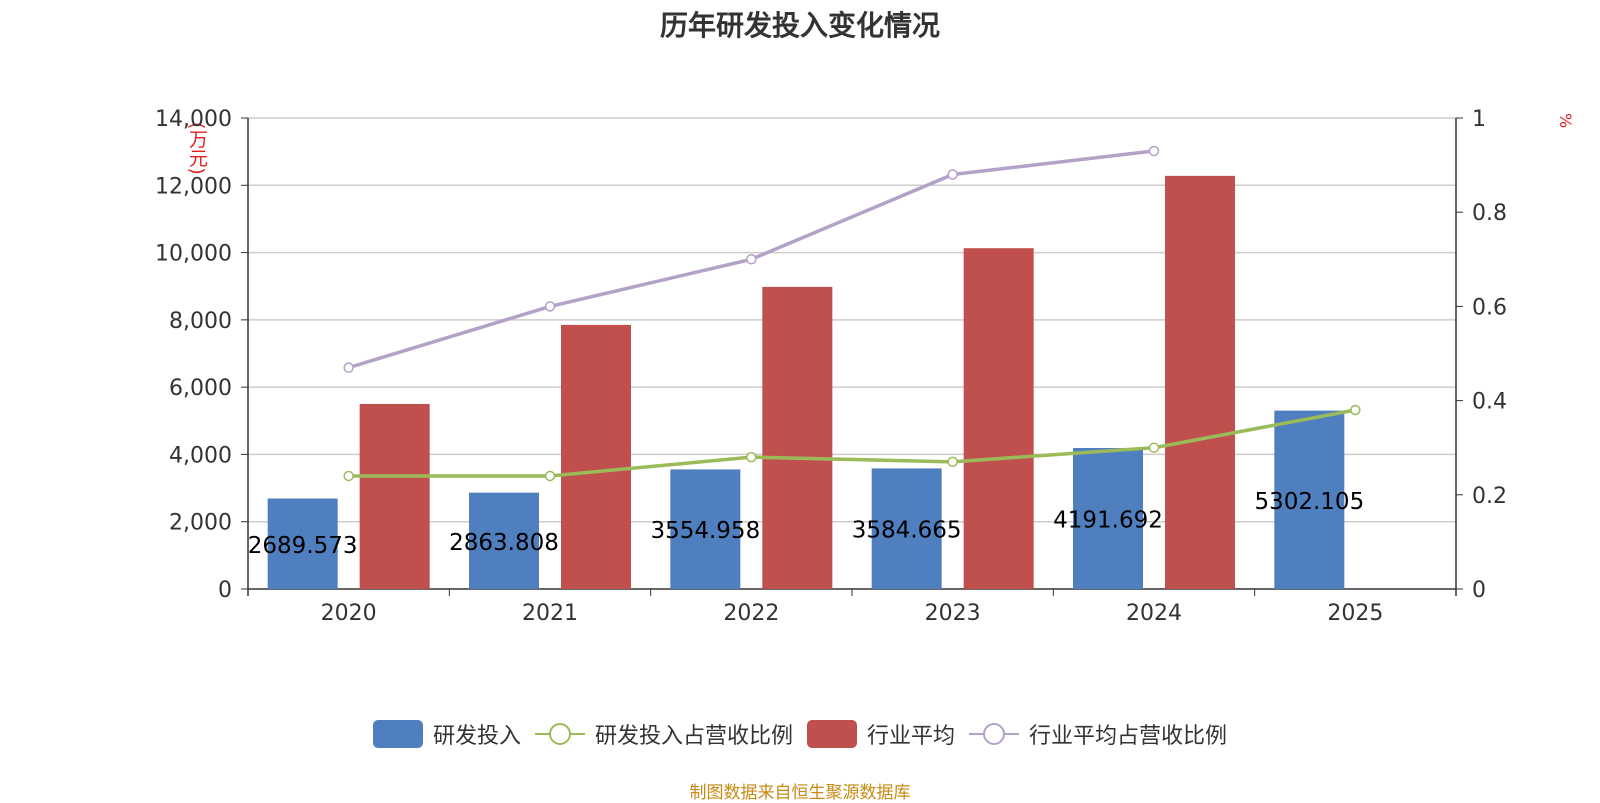 The image size is (1600, 803). Describe the element at coordinates (1489, 307) in the screenshot. I see `right-axis-tick-label: 0.6` at that location.